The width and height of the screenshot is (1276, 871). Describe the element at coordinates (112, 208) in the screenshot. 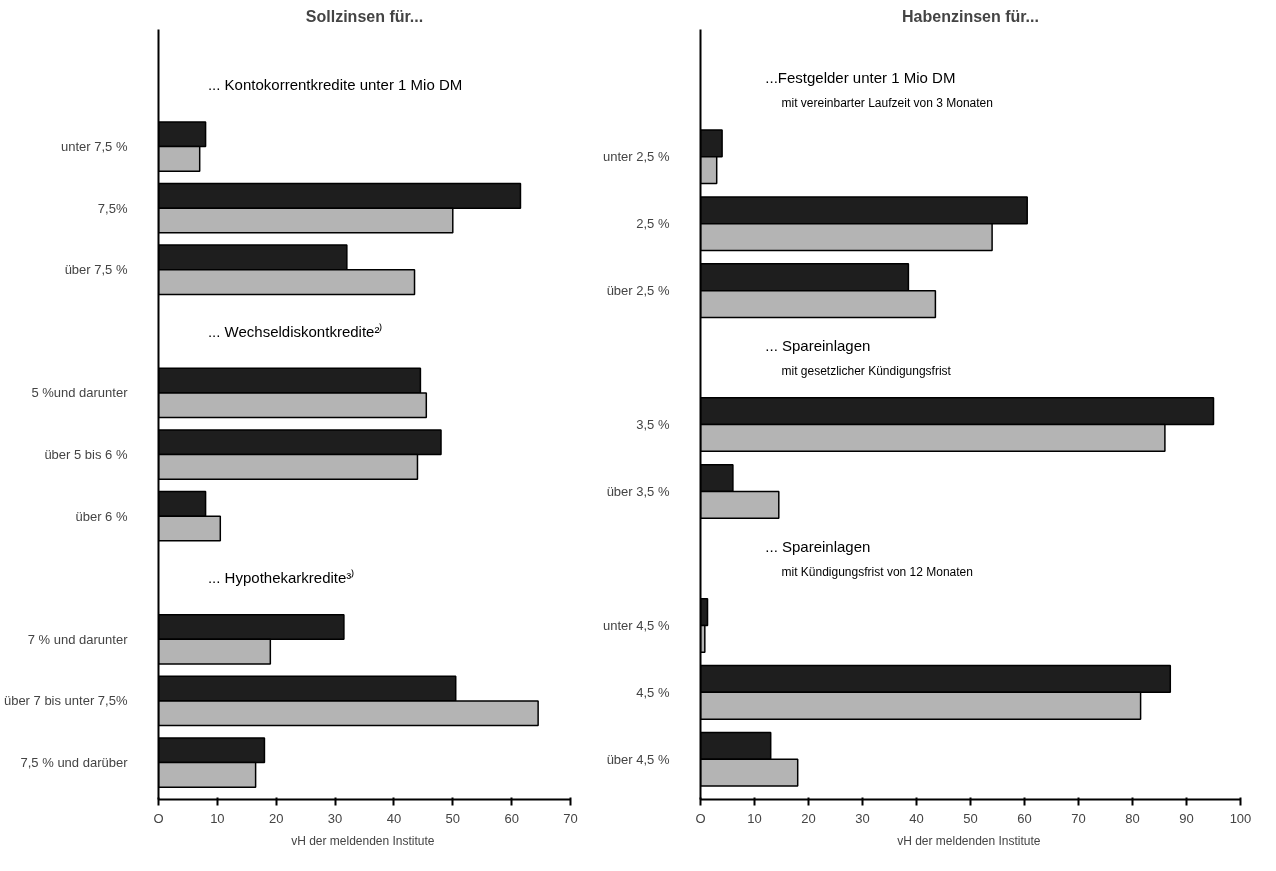

I see `y-tick-label: 7,5%` at that location.